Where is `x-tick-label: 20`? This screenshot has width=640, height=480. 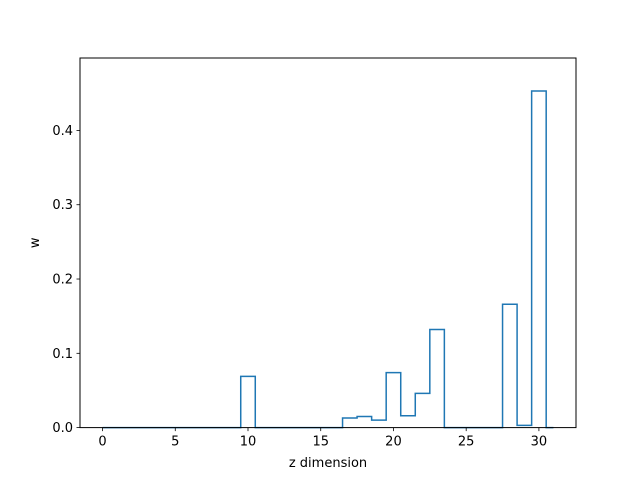
x-tick-label: 20 is located at coordinates (393, 442).